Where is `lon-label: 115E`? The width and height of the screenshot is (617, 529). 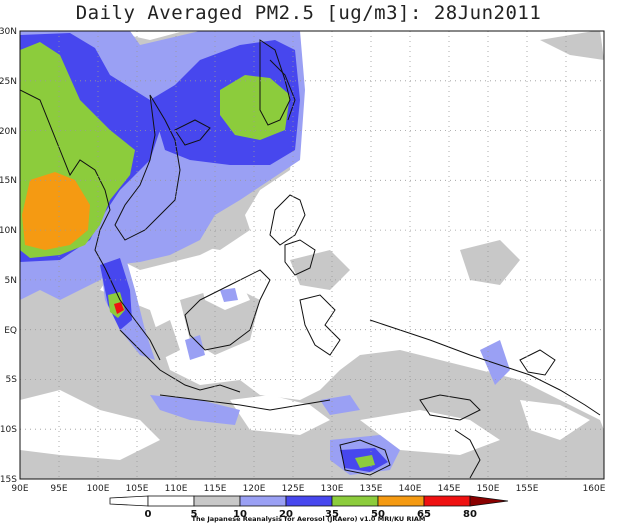 lon-label: 115E is located at coordinates (215, 489).